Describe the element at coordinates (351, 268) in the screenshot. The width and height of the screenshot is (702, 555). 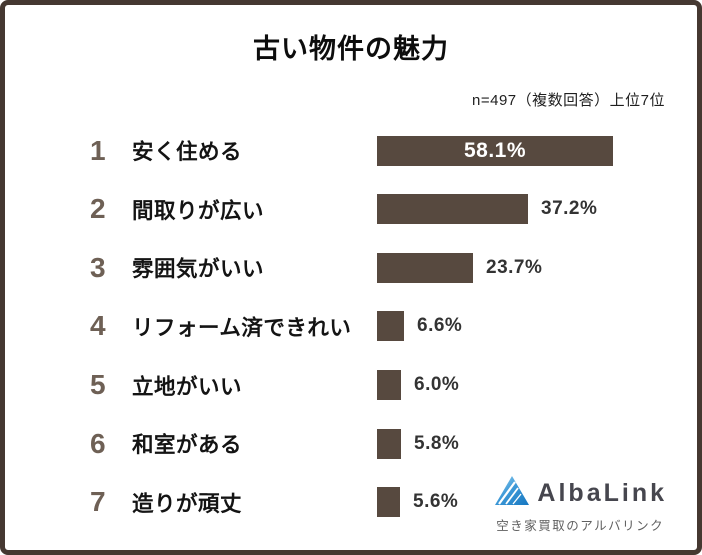
I see `chart-row-3: 3 雰囲気がいい 23.7%` at that location.